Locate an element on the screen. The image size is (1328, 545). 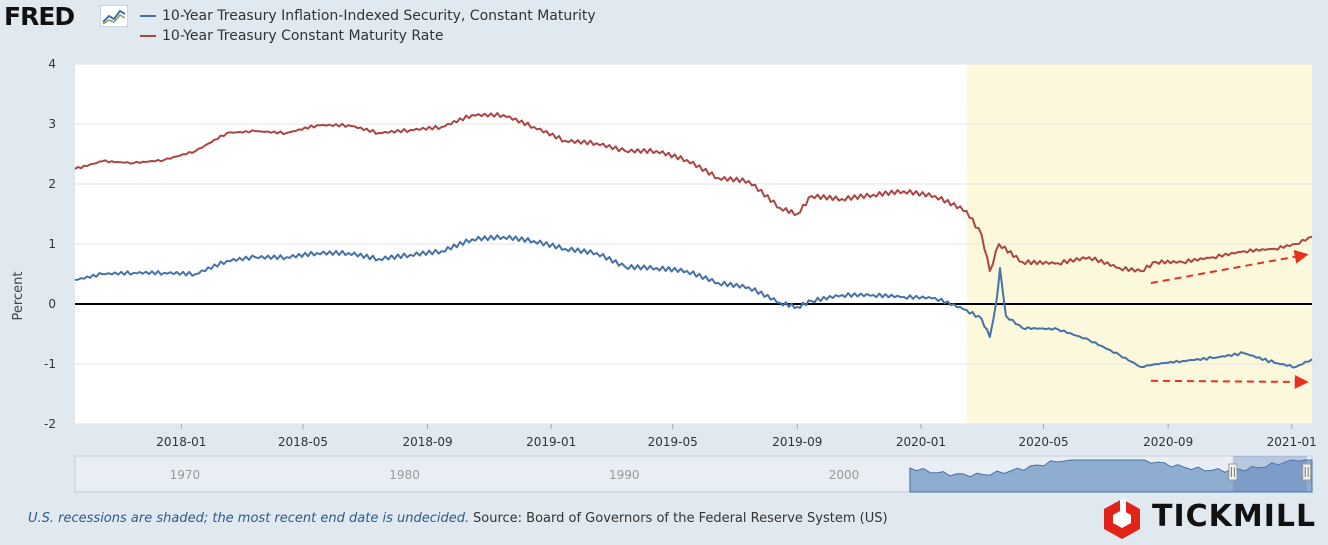
fred-logo-text: FRED is located at coordinates (39, 16).